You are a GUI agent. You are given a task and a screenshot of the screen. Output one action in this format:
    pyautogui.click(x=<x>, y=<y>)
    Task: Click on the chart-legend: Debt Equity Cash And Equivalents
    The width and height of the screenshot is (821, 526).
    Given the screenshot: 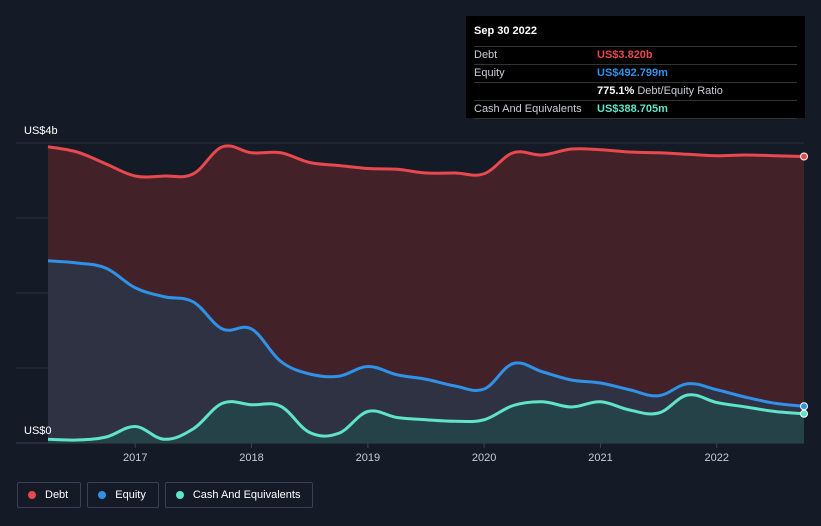 What is the action you would take?
    pyautogui.click(x=165, y=495)
    